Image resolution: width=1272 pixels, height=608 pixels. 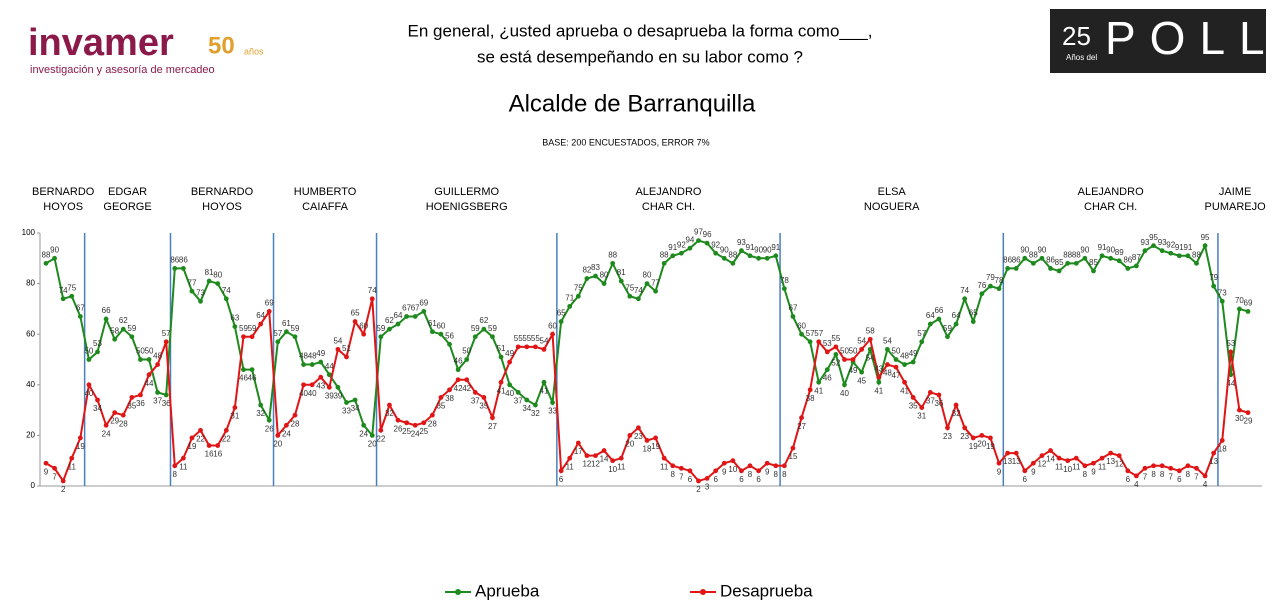 What do you see at coordinates (1050, 459) in the screenshot?
I see `value-label: 14` at bounding box center [1050, 459].